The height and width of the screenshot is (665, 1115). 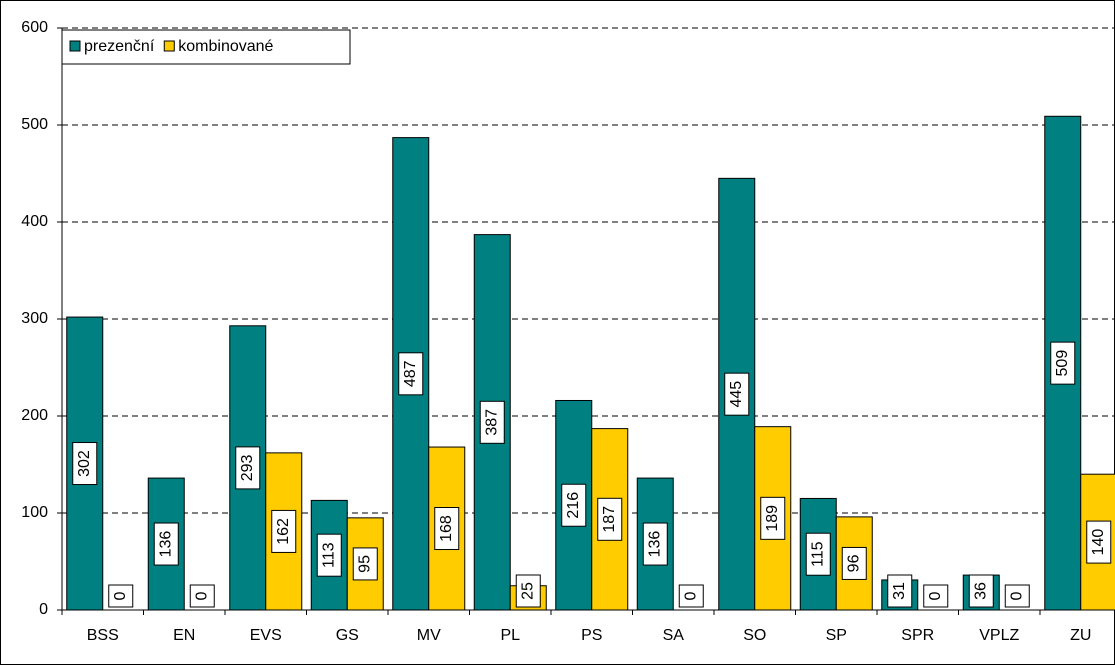 I want to click on data-label: 95, so click(x=365, y=564).